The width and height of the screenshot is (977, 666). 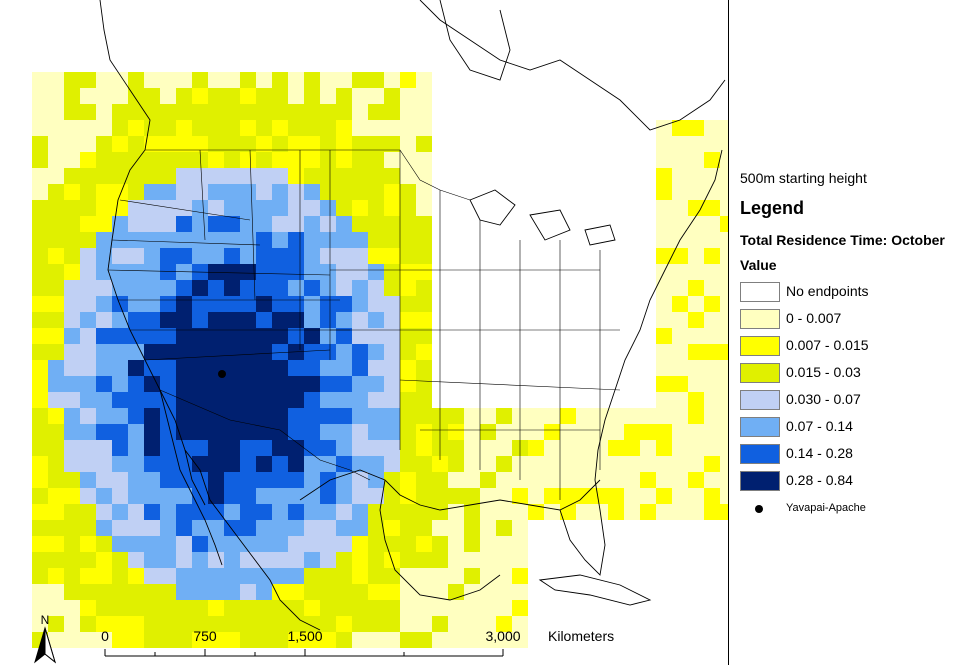 I want to click on north-arrow-label: N, so click(x=45, y=620).